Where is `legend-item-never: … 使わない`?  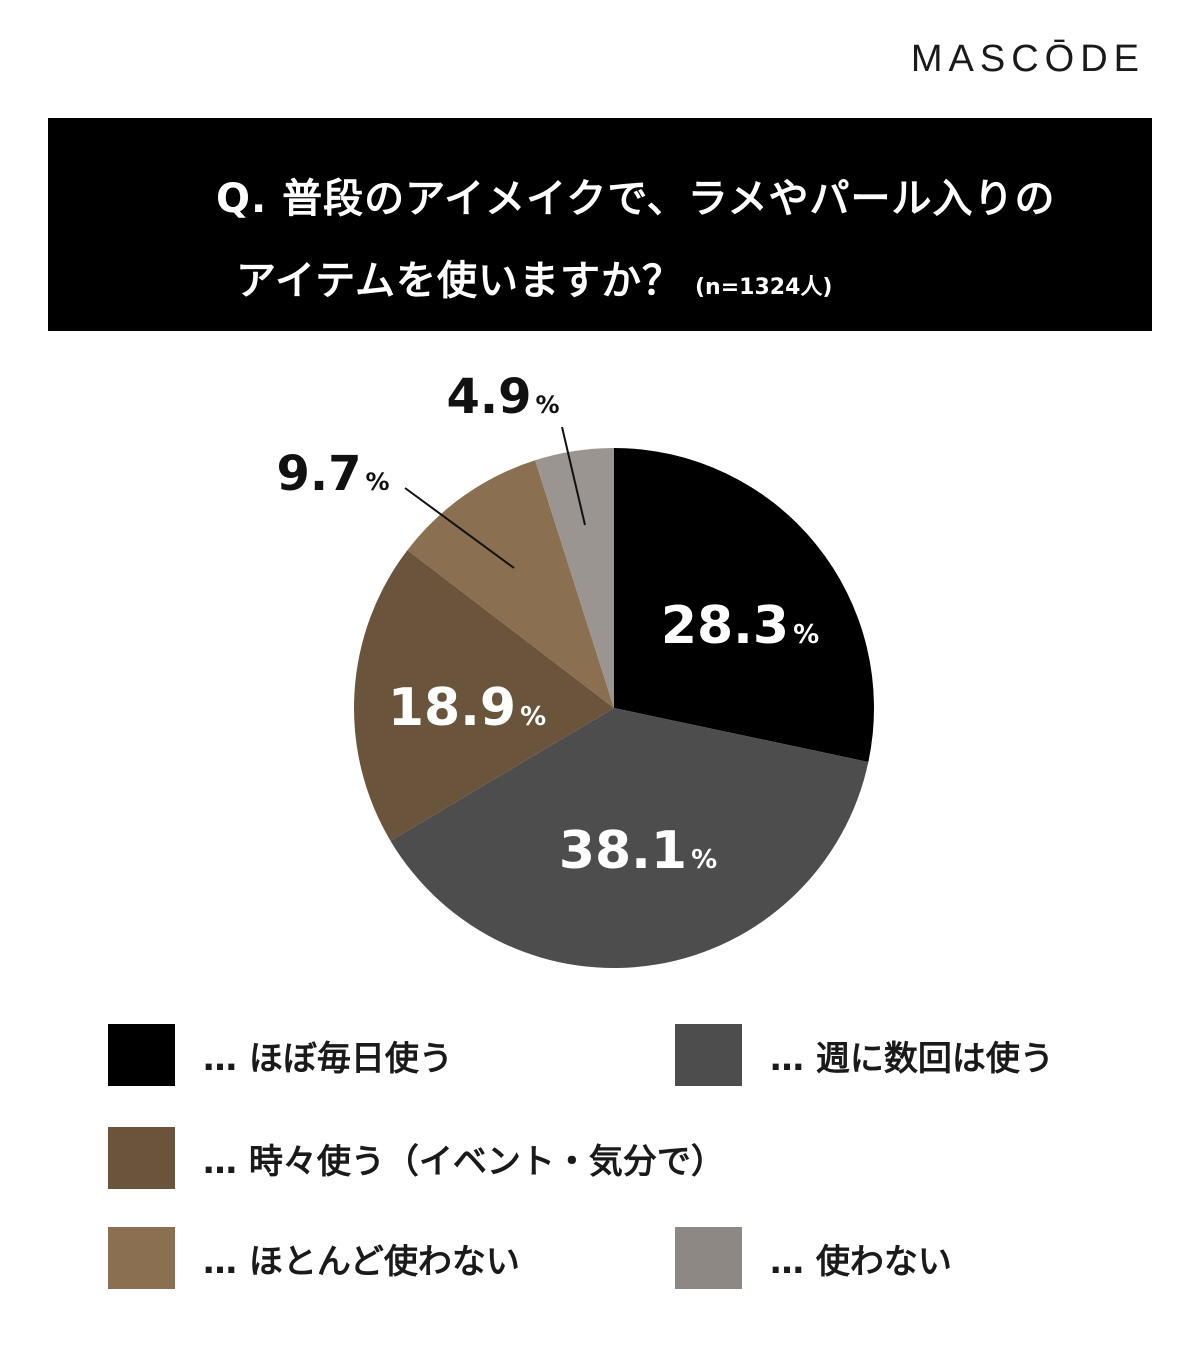 legend-item-never: … 使わない is located at coordinates (813, 1258).